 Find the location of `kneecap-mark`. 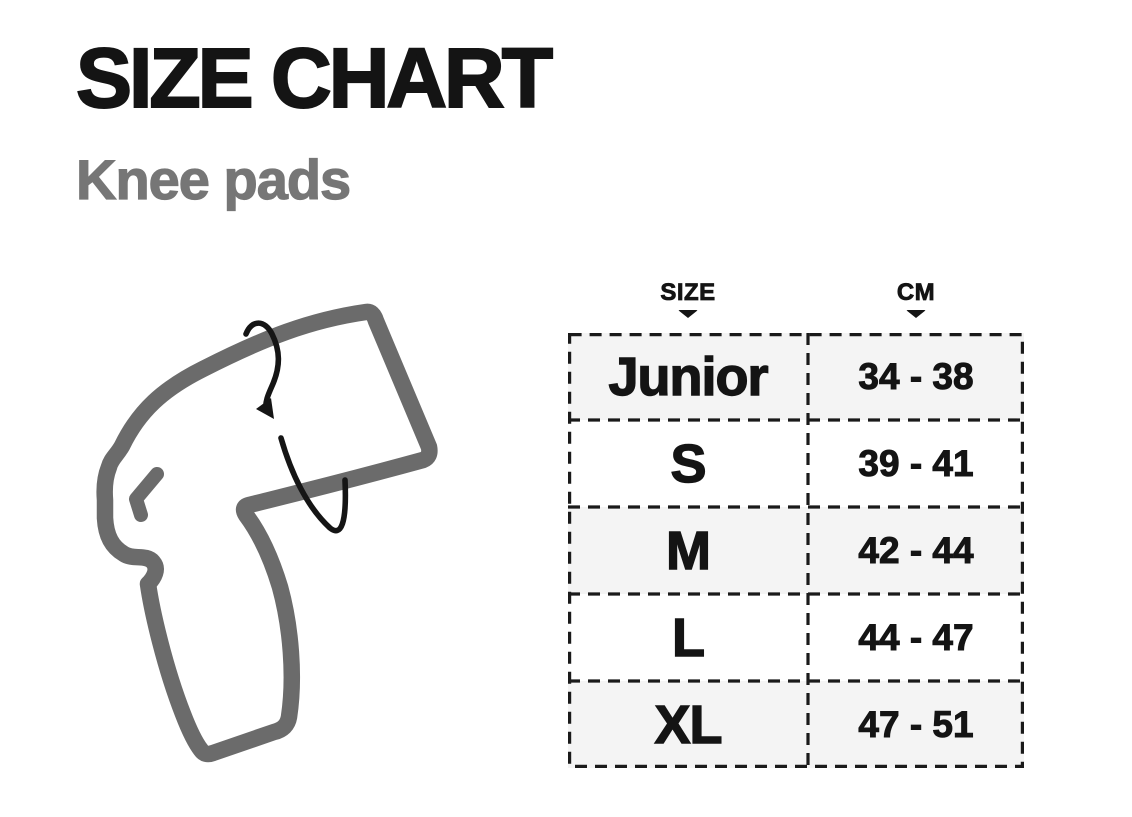

kneecap-mark is located at coordinates (146, 494).